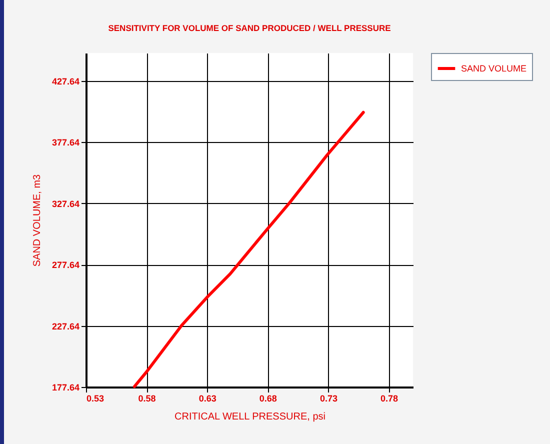  Describe the element at coordinates (494, 69) in the screenshot. I see `legend-label: SAND VOLUME` at that location.